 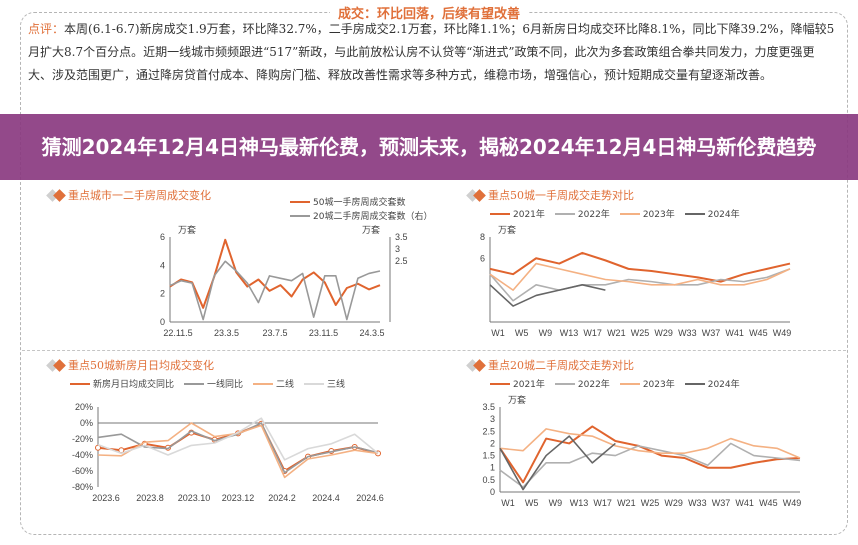 What do you see at coordinates (130, 365) in the screenshot?
I see `chart-title: 重点50城新房月日均成交变化` at bounding box center [130, 365].